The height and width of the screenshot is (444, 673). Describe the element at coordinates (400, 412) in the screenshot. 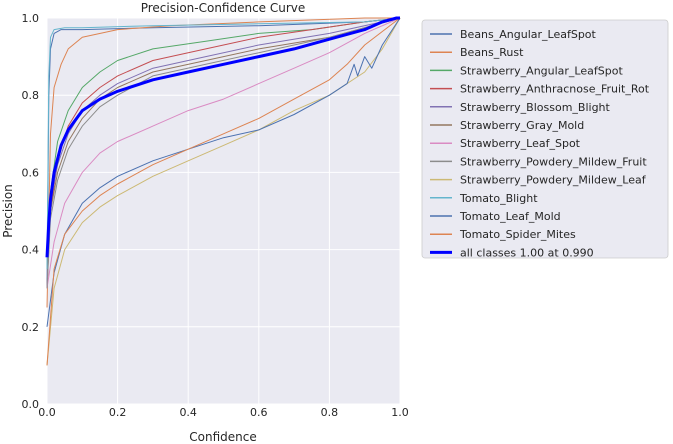

I see `x-tick-label: 1.0` at that location.